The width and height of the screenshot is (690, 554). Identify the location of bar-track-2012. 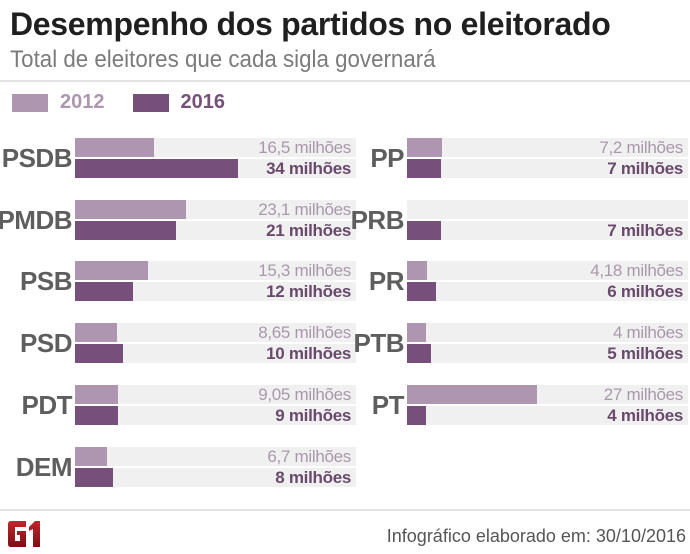
(547, 209).